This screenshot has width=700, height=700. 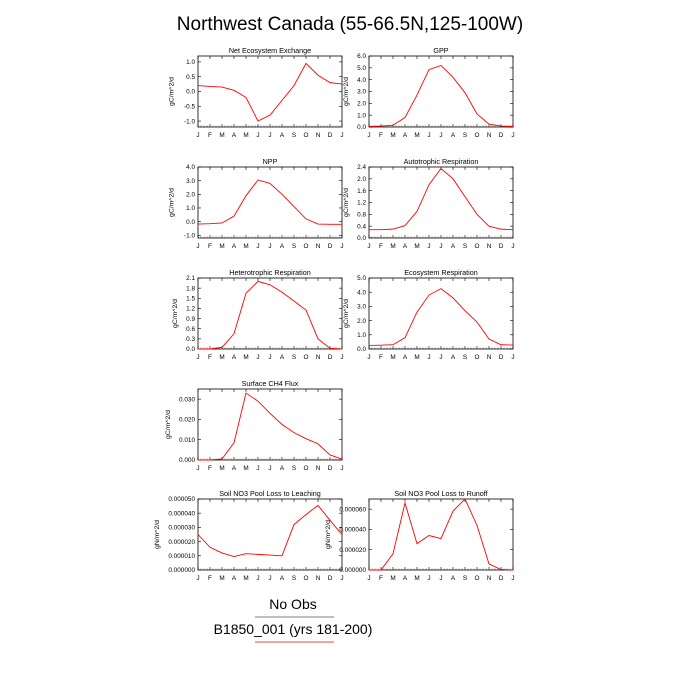 What do you see at coordinates (350, 24) in the screenshot?
I see `figure-title: Northwest Canada (55-66.5N,125-100W)` at bounding box center [350, 24].